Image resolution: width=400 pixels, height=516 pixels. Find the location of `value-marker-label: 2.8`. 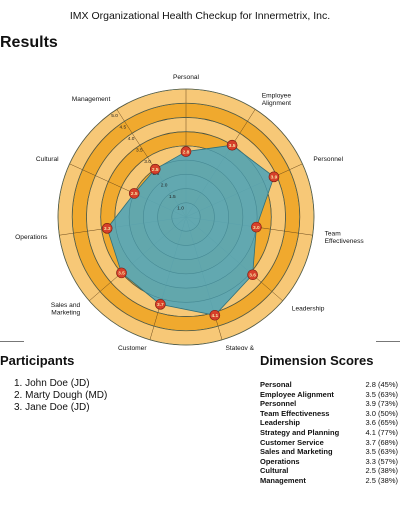

value-marker-label: 2.8 is located at coordinates (186, 152).